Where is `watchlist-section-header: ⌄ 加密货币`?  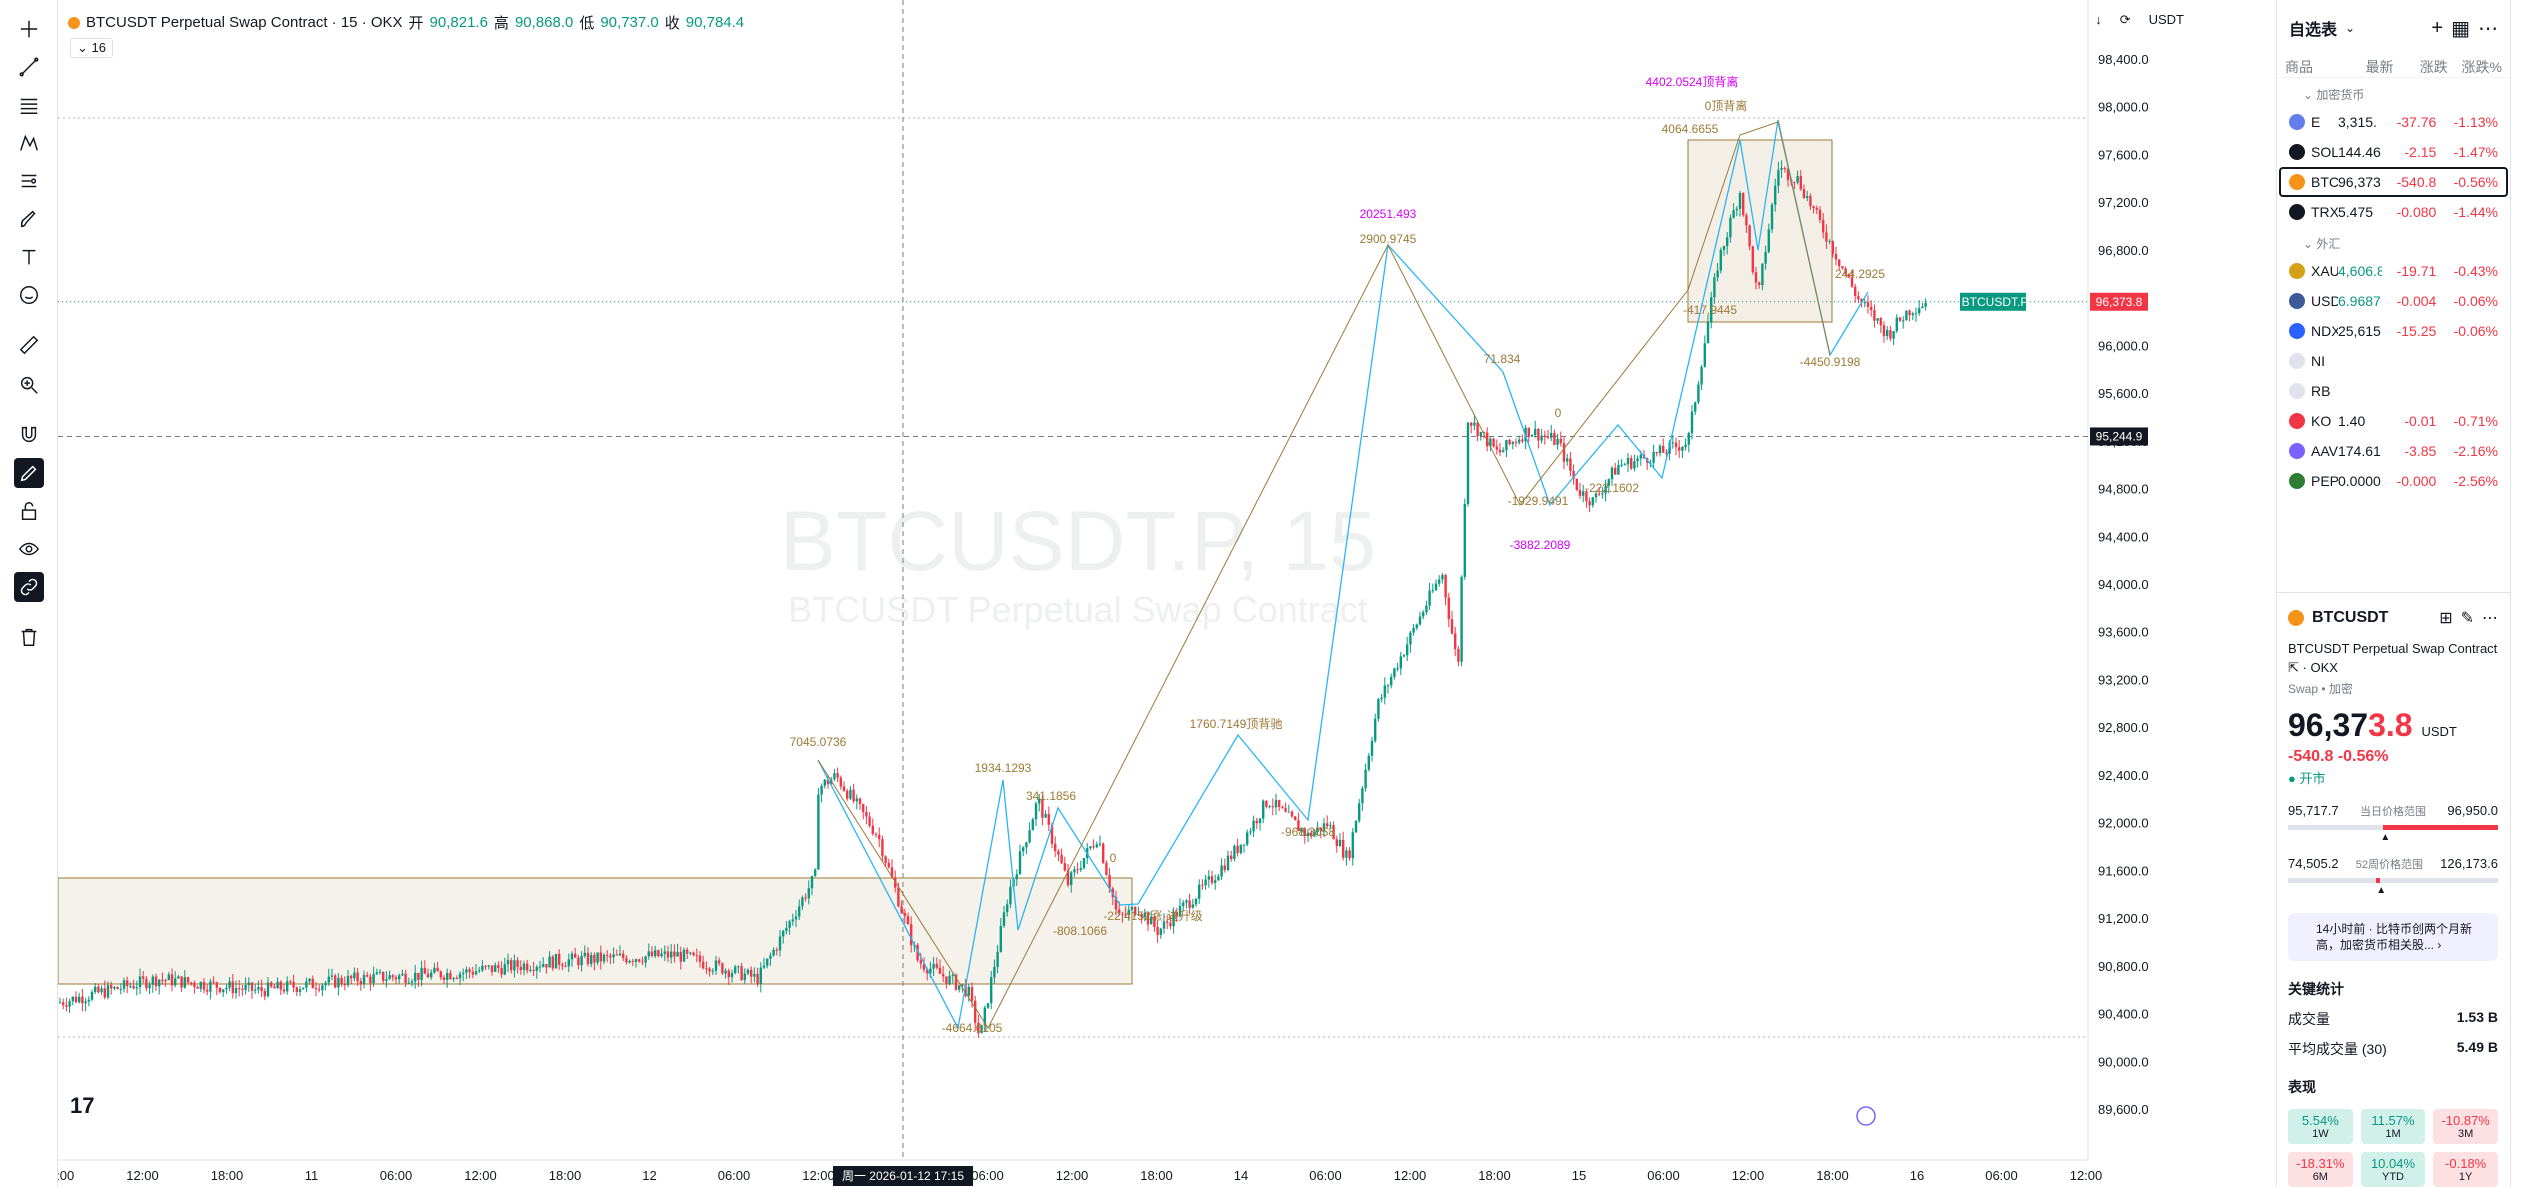 watchlist-section-header: ⌄ 加密货币 is located at coordinates (2334, 95).